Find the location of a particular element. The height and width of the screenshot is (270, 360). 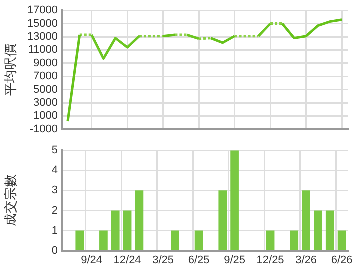

y-tick-label: 11000 is located at coordinates (43, 50).